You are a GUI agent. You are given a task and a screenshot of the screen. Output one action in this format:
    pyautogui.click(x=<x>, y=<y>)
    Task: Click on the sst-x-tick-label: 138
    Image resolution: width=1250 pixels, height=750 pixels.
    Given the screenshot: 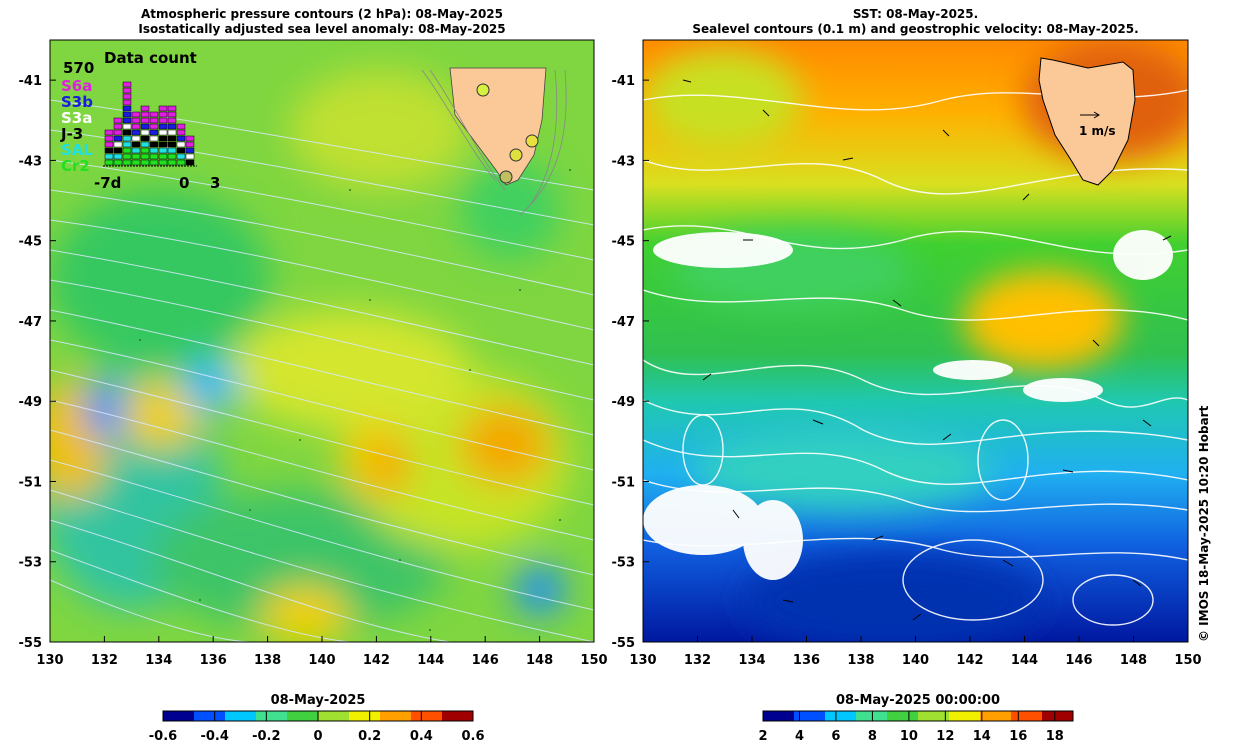 What is the action you would take?
    pyautogui.click(x=860, y=660)
    